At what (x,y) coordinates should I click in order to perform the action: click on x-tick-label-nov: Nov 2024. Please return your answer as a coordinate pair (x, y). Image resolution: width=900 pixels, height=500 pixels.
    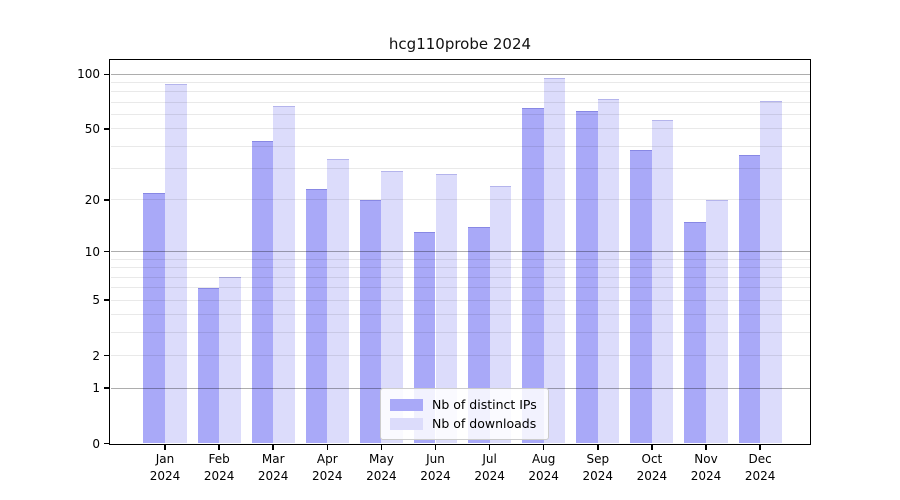
    Looking at the image, I should click on (706, 467).